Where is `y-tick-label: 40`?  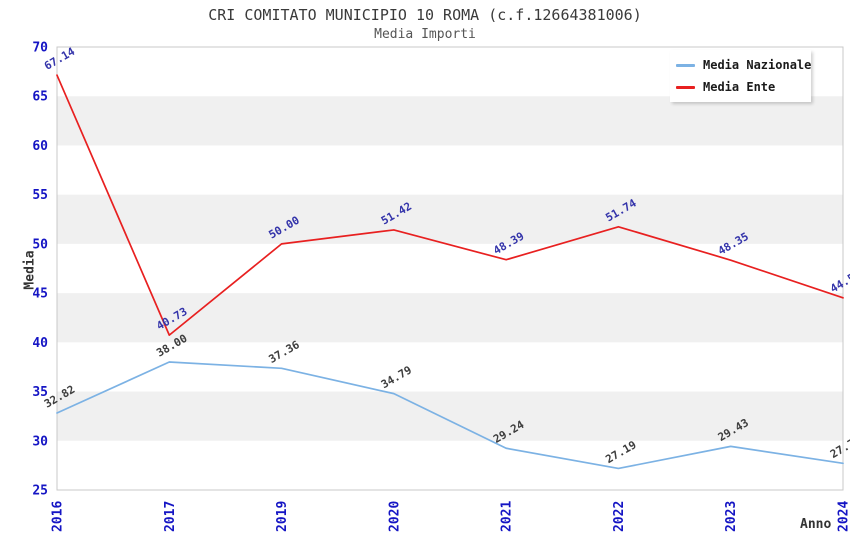
y-tick-label: 40 is located at coordinates (40, 343).